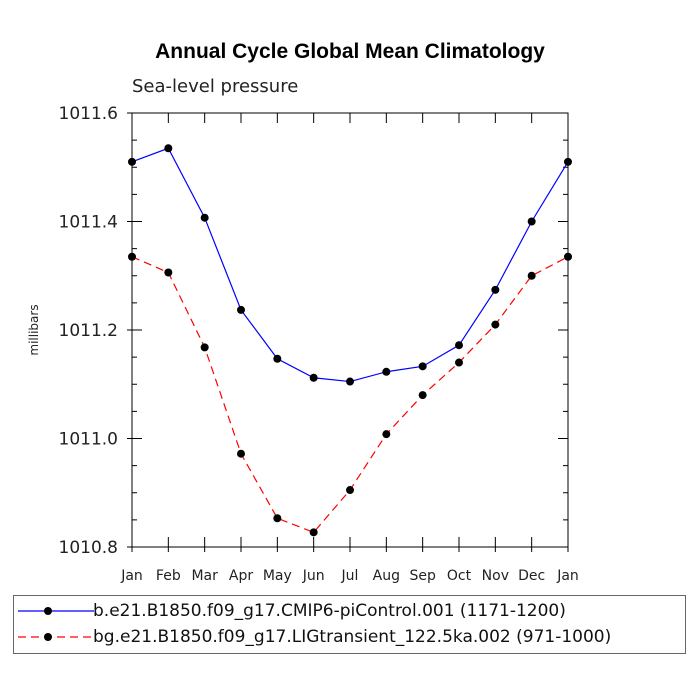  Describe the element at coordinates (531, 576) in the screenshot. I see `x-tick-label: Dec` at that location.